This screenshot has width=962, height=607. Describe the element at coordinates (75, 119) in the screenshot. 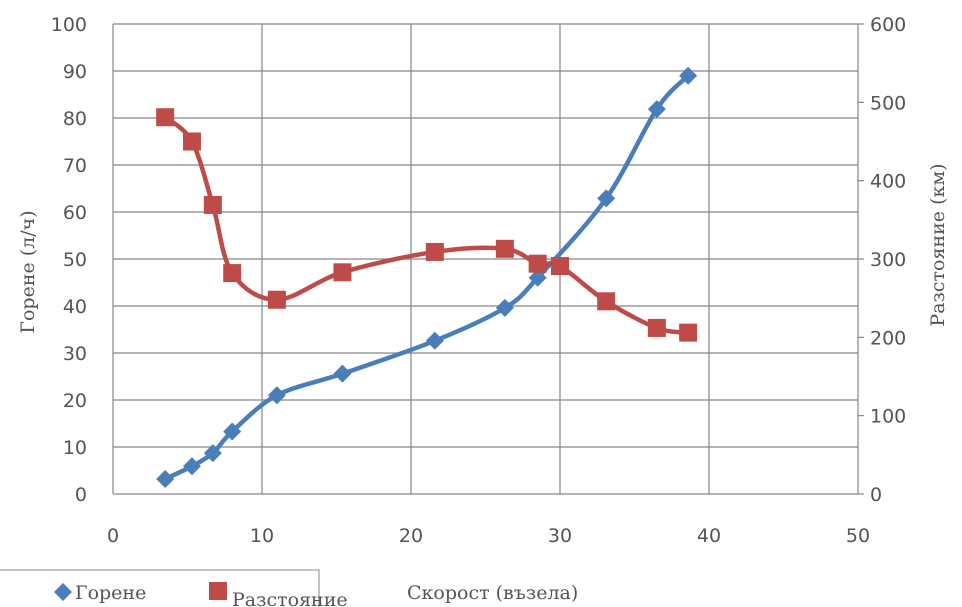

I see `y-tick-label: 80` at that location.